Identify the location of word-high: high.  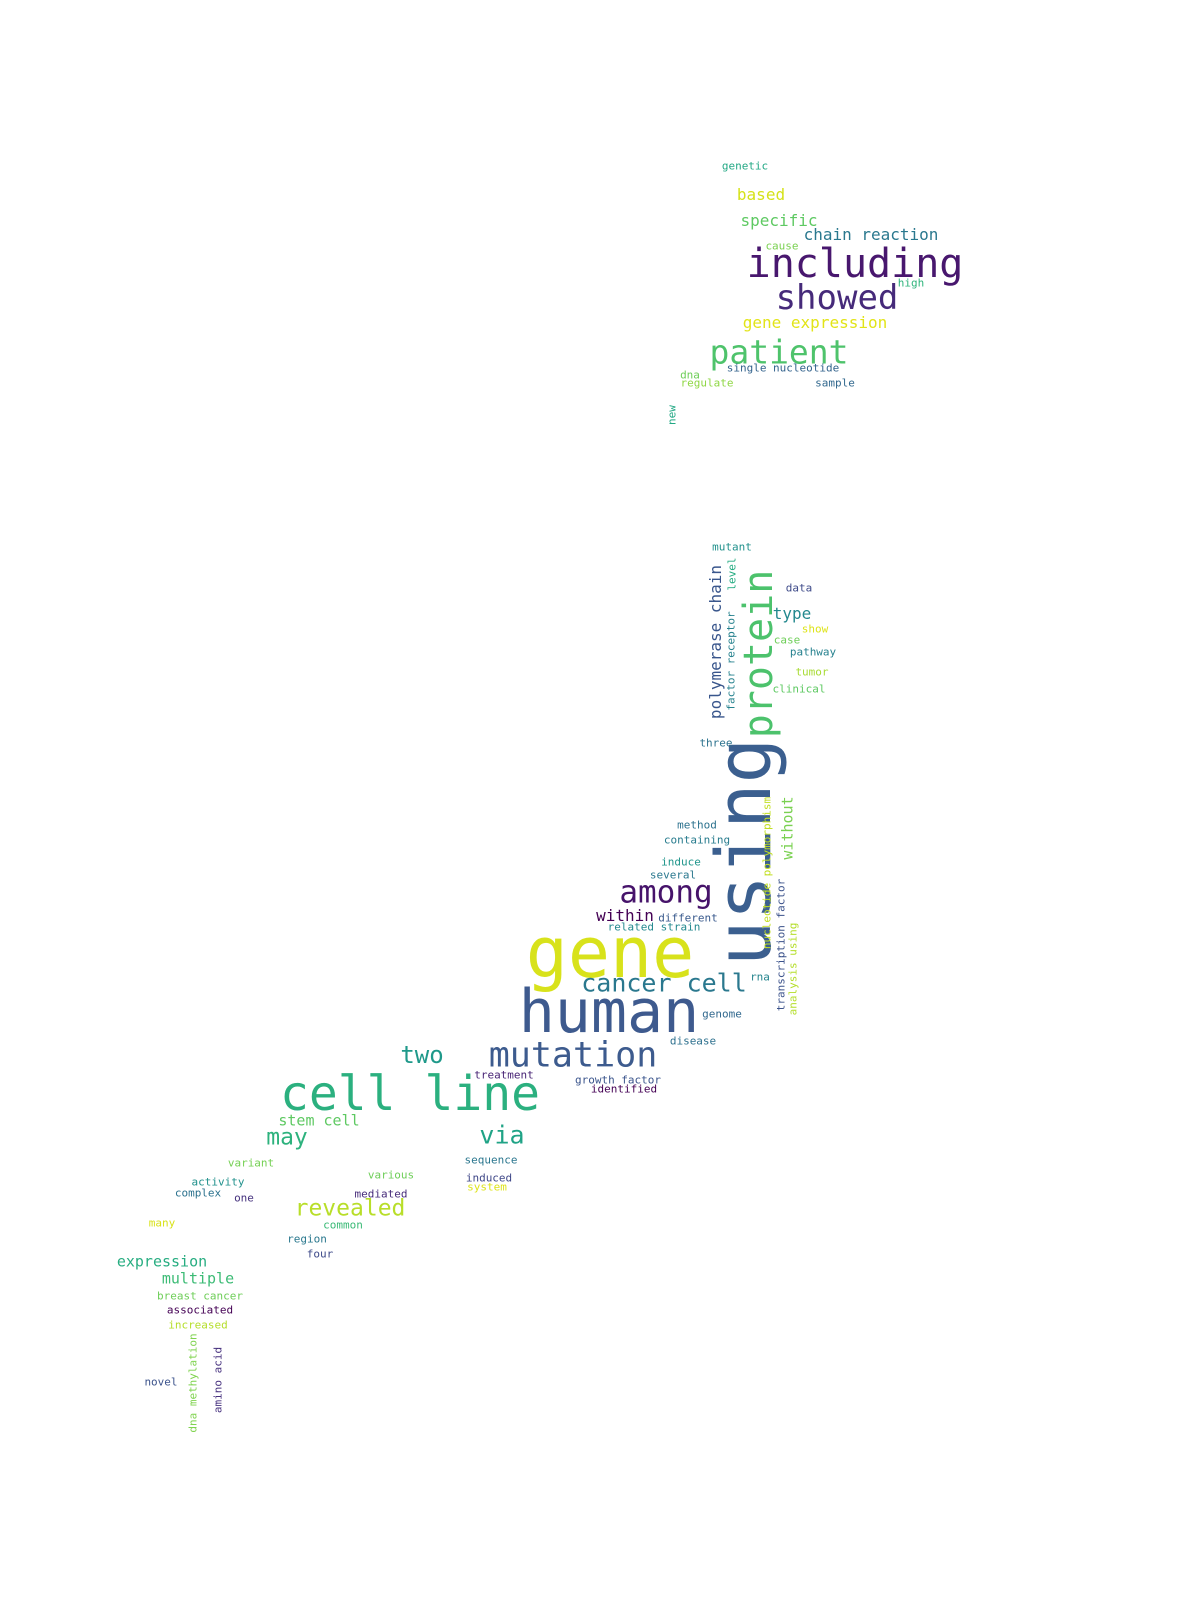
(911, 283).